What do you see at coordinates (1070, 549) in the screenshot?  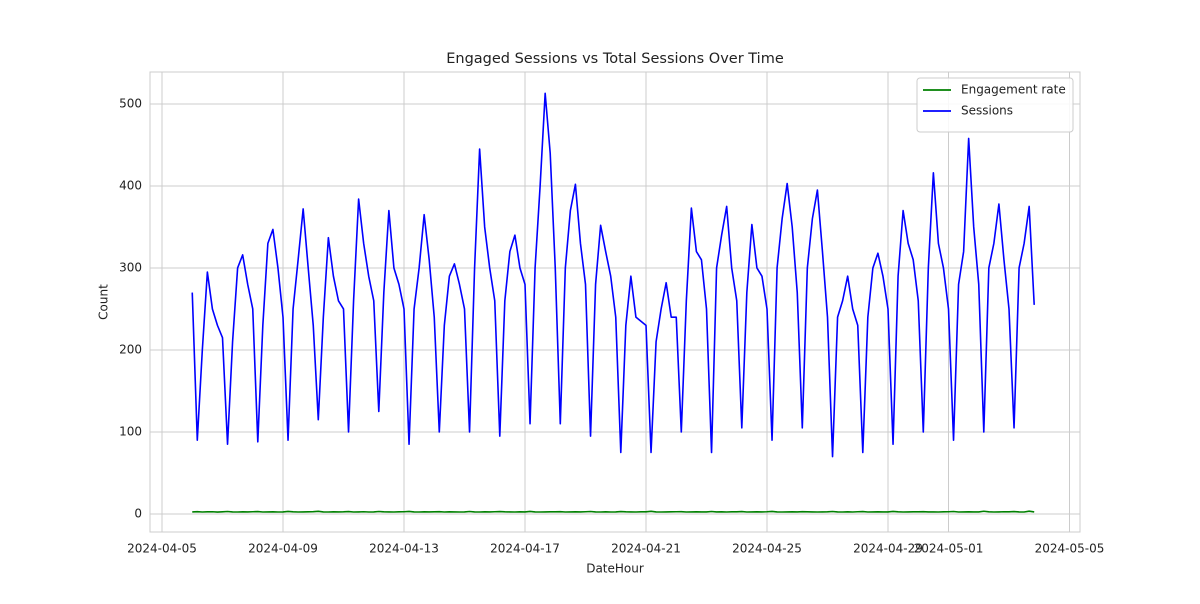 I see `x-tick-label: 2024-05-05` at bounding box center [1070, 549].